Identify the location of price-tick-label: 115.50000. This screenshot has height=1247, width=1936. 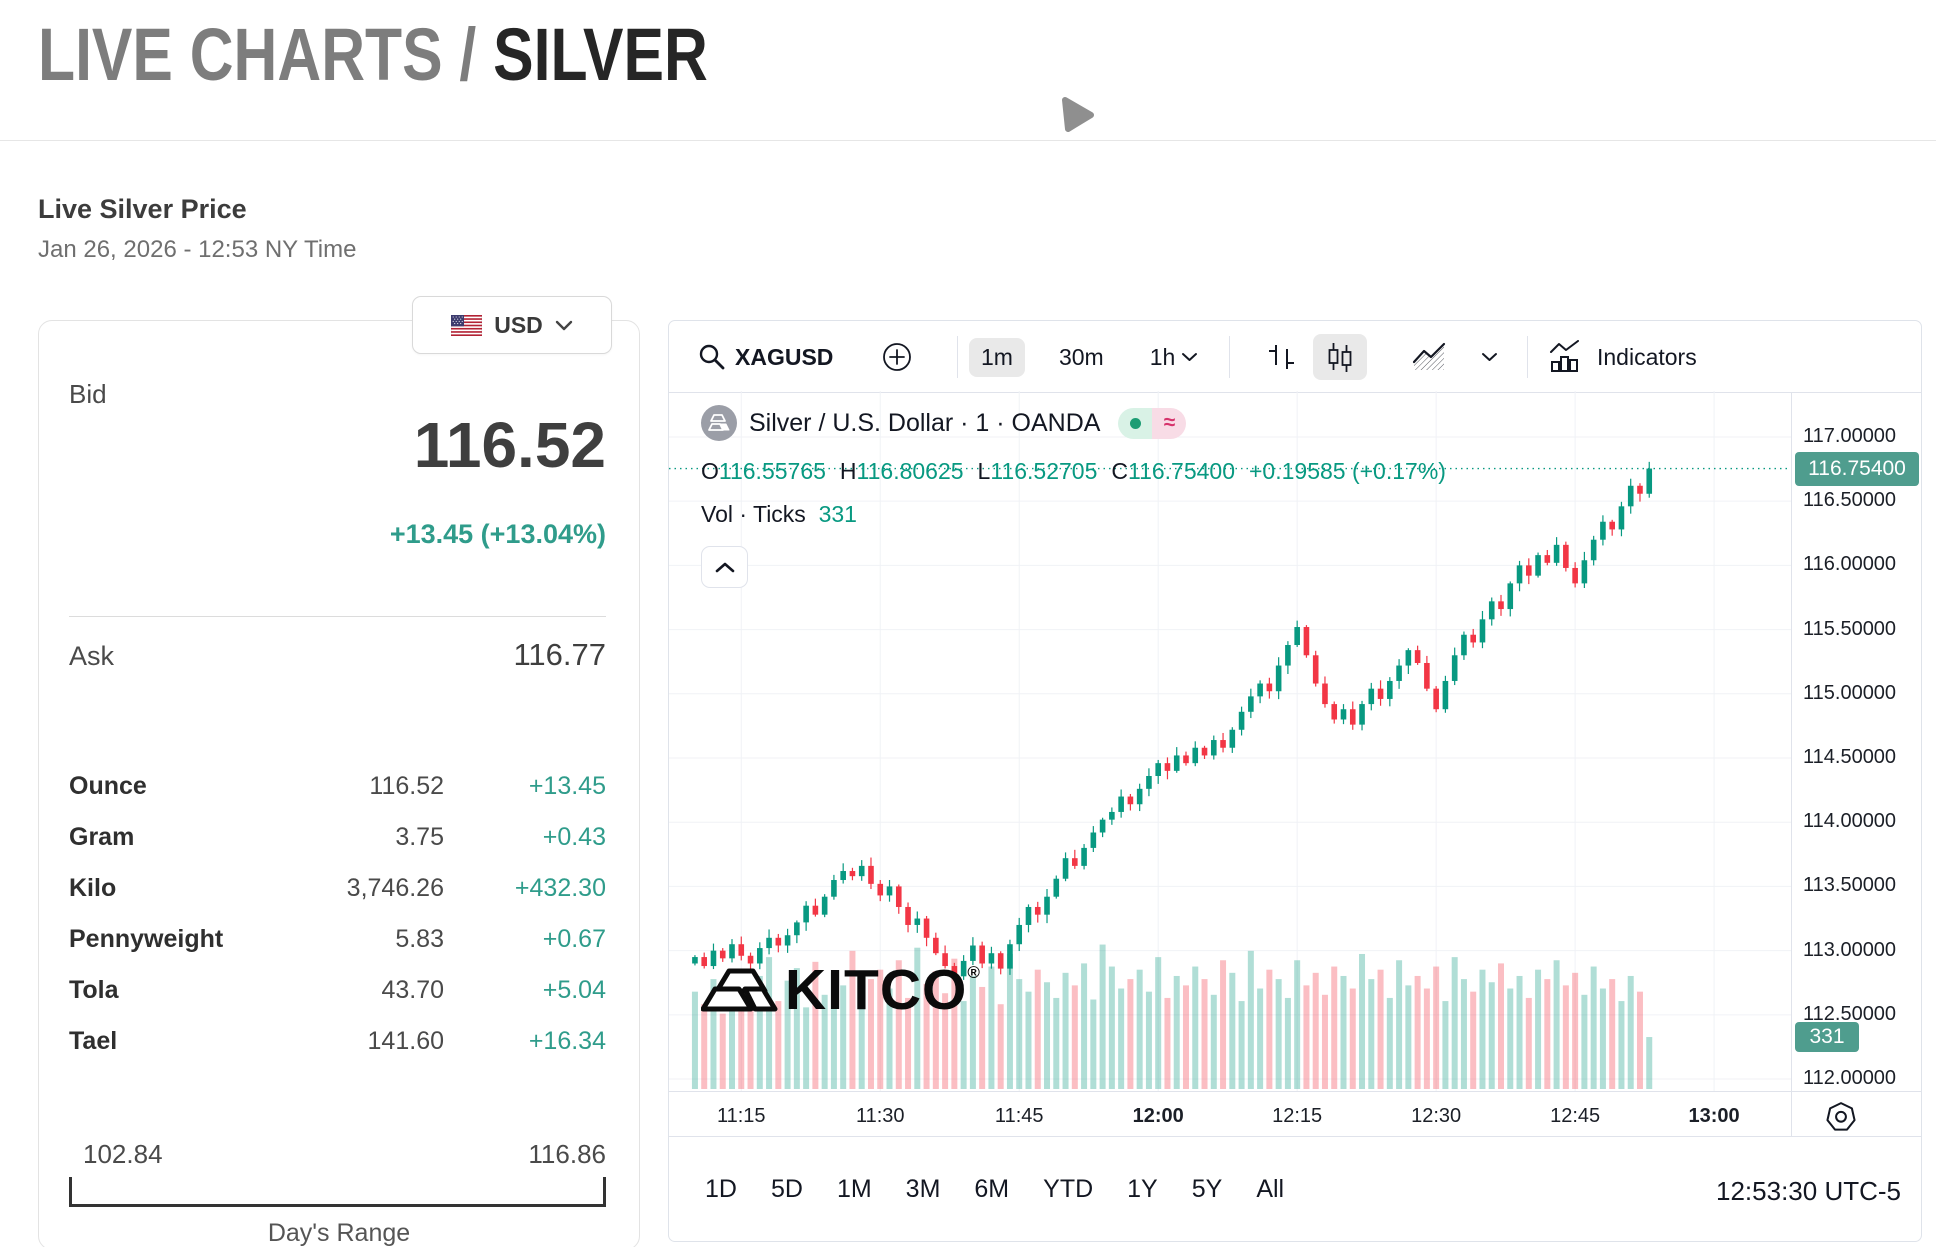
(1850, 628).